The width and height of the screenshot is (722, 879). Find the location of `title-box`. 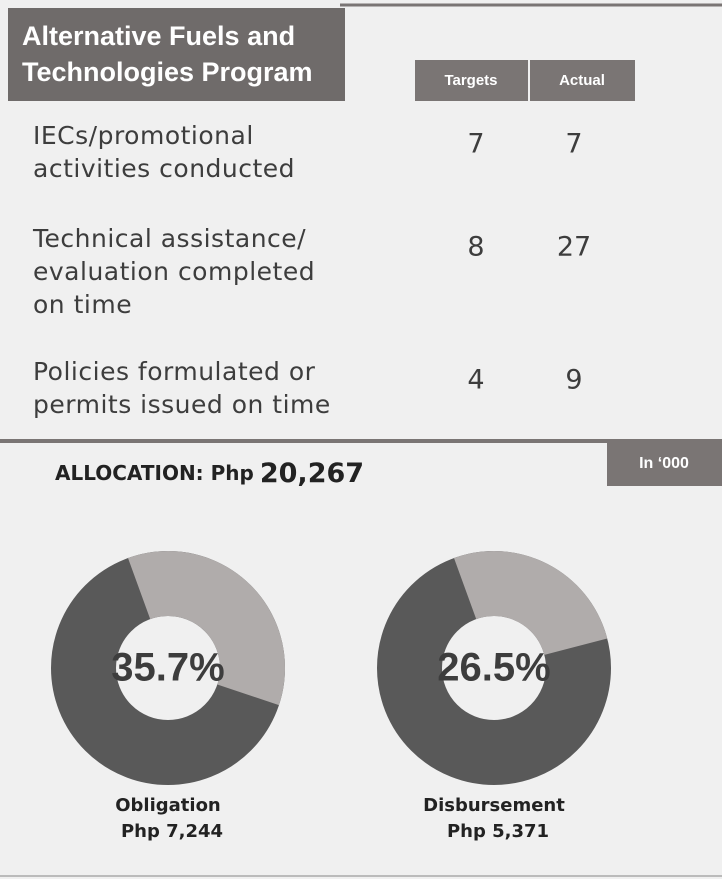

title-box is located at coordinates (176, 54).